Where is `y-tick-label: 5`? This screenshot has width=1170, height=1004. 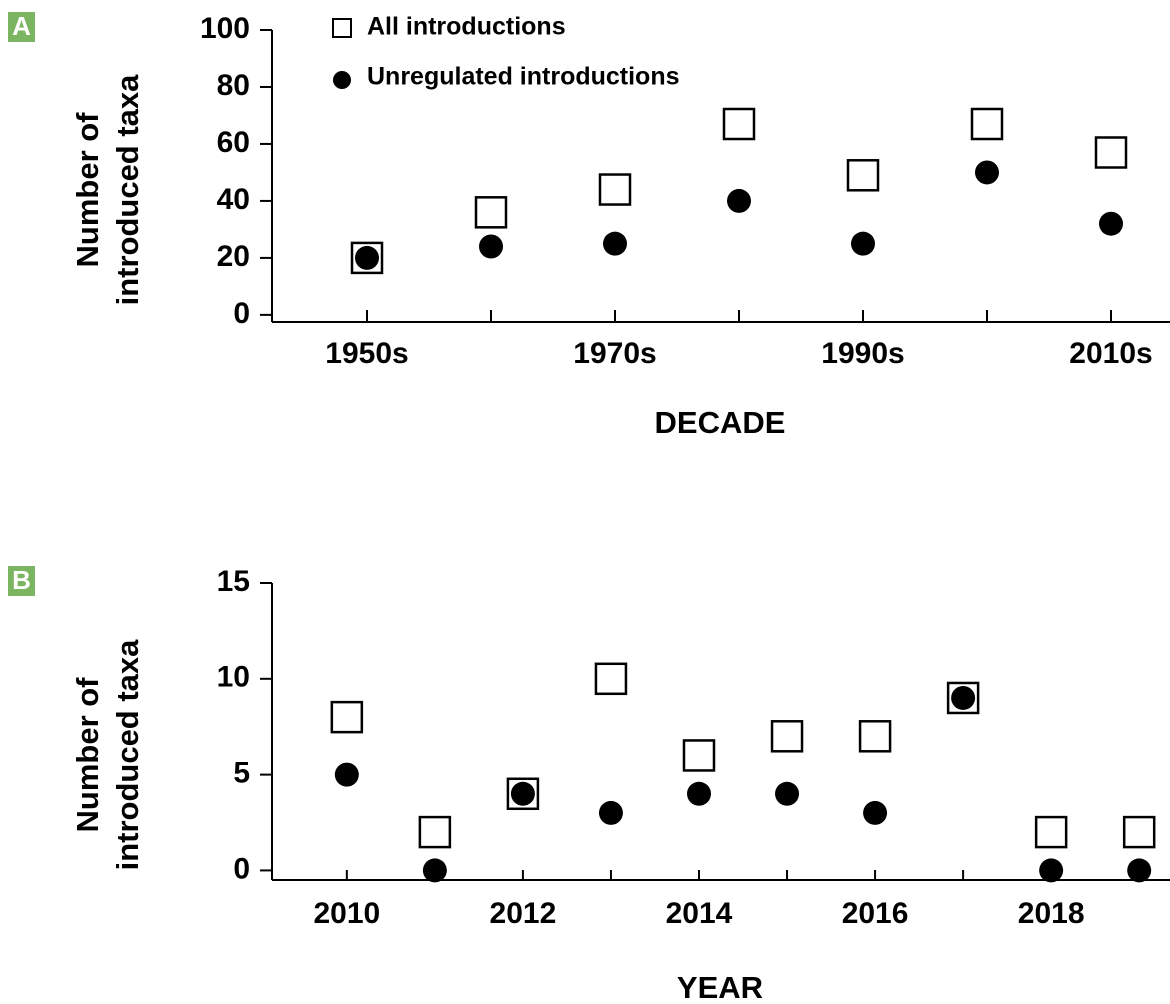
y-tick-label: 5 is located at coordinates (241, 773).